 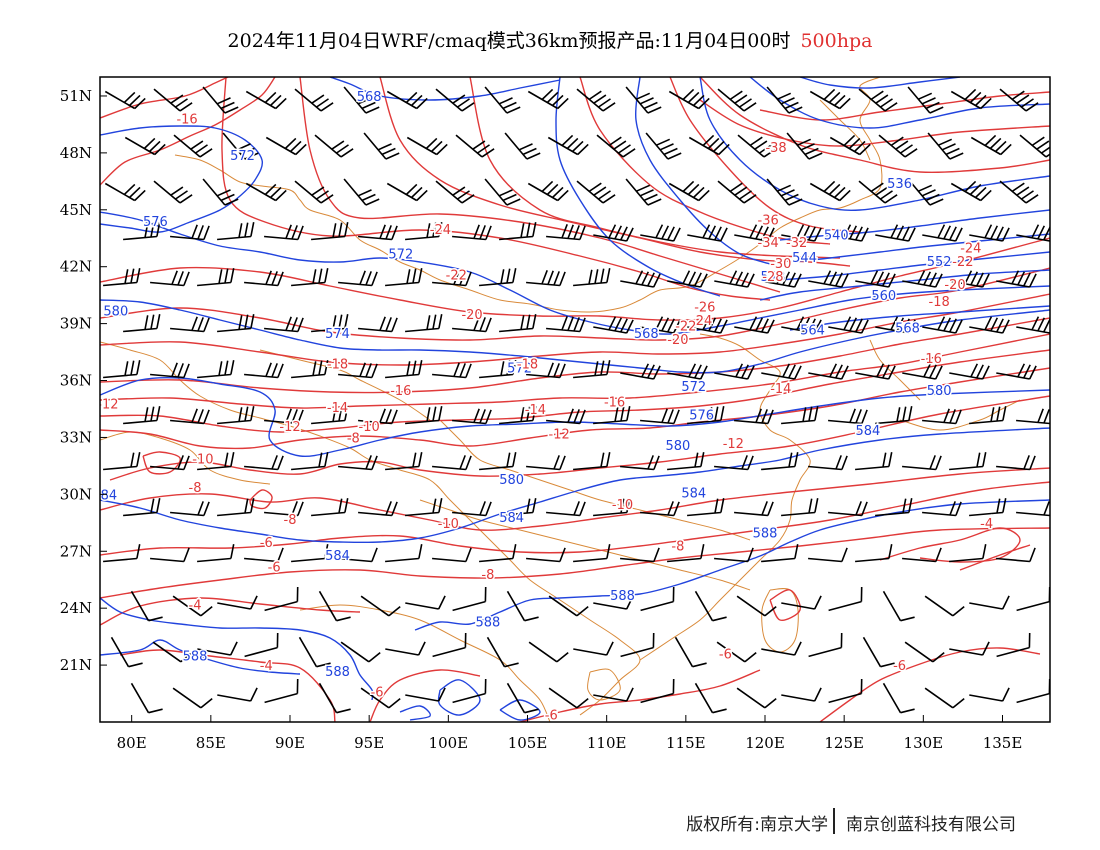 What do you see at coordinates (701, 321) in the screenshot?
I see `temperature-label: -24` at bounding box center [701, 321].